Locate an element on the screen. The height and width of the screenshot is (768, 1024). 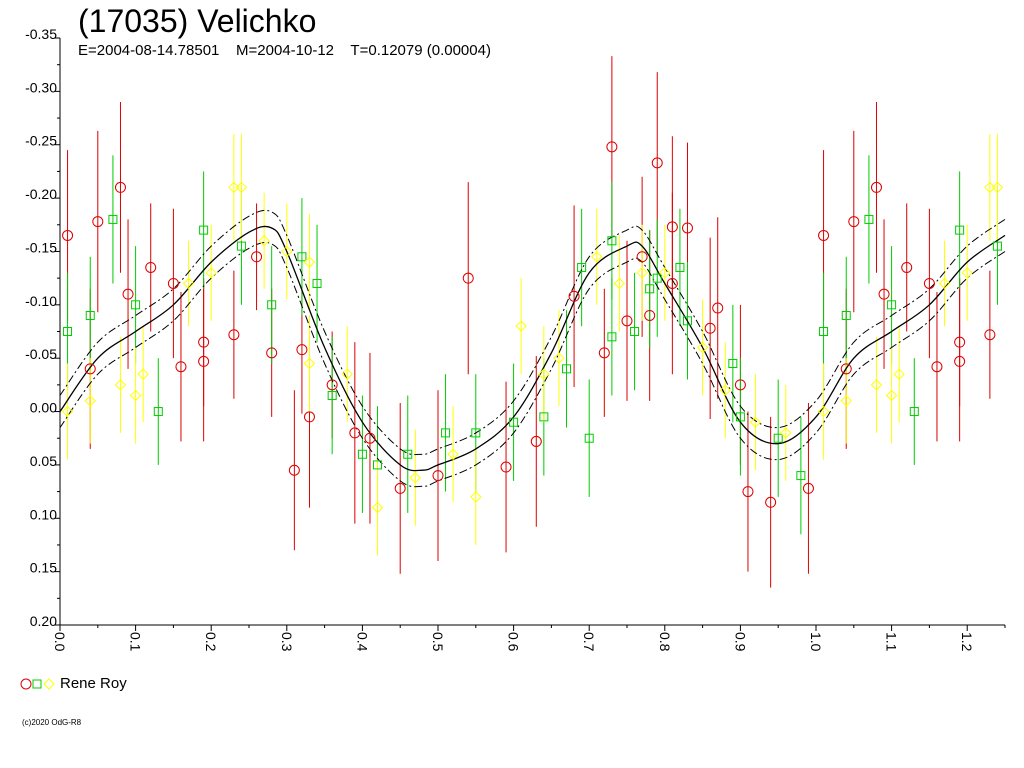
legend-circle-marker is located at coordinates (26, 684).